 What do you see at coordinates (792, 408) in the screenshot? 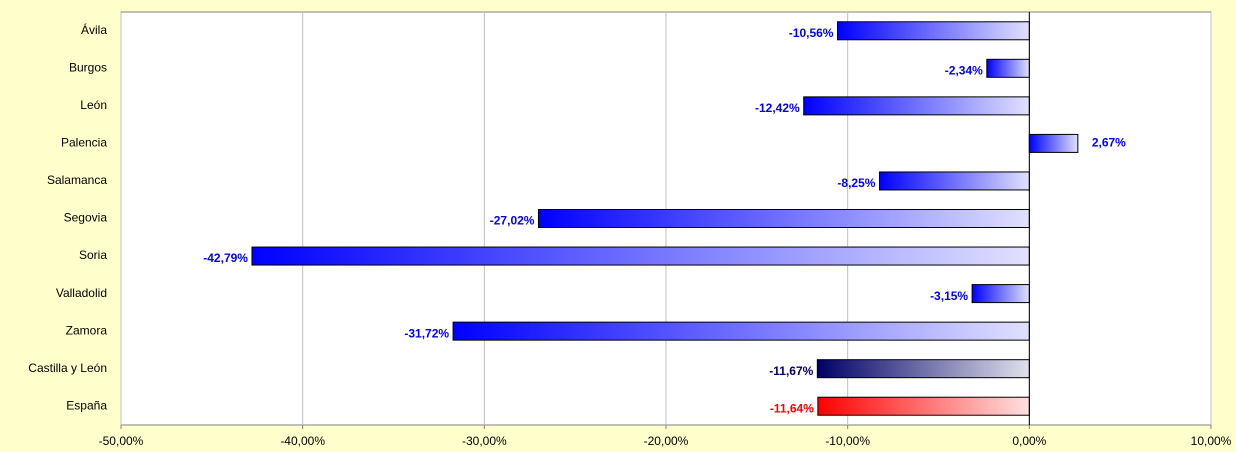
I see `data-label: -11,64%` at bounding box center [792, 408].